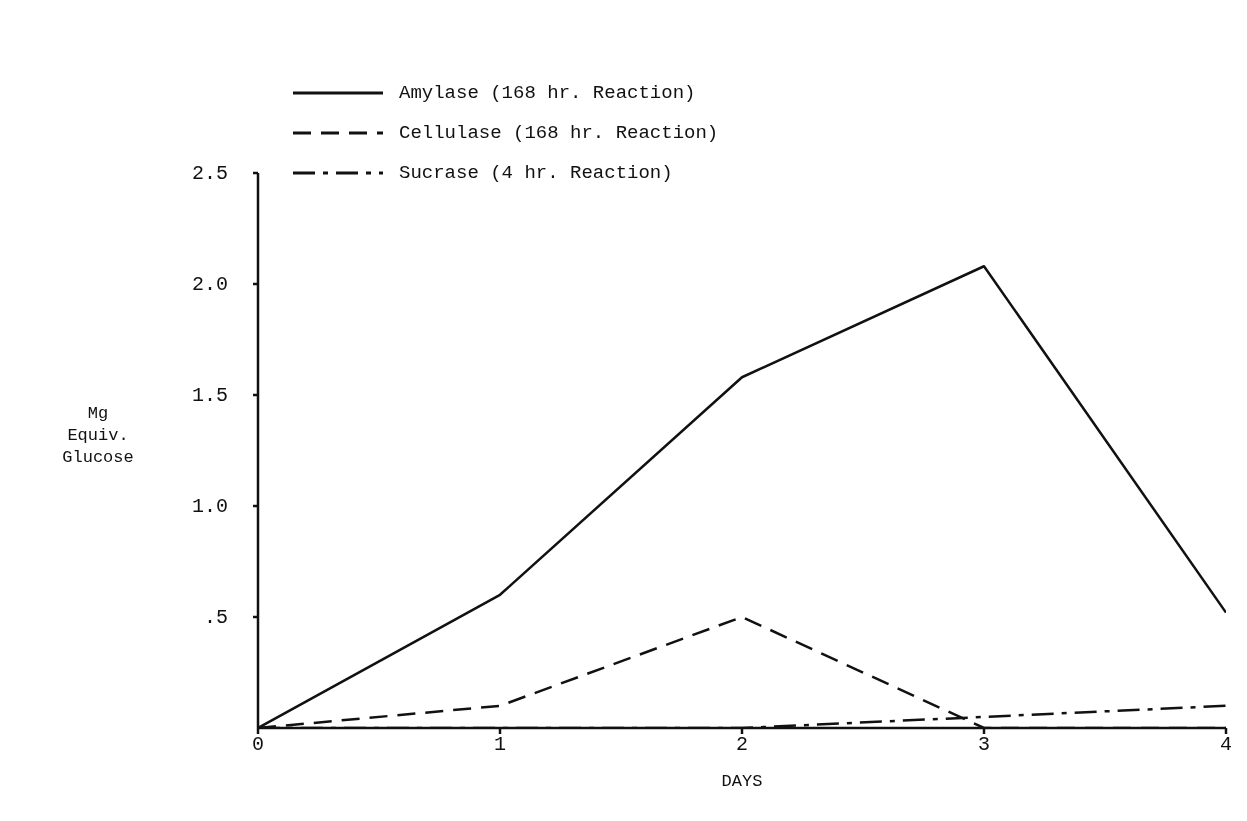 This screenshot has width=1247, height=821. Describe the element at coordinates (559, 133) in the screenshot. I see `legend-label: Cellulase (168 hr. Reaction)` at that location.